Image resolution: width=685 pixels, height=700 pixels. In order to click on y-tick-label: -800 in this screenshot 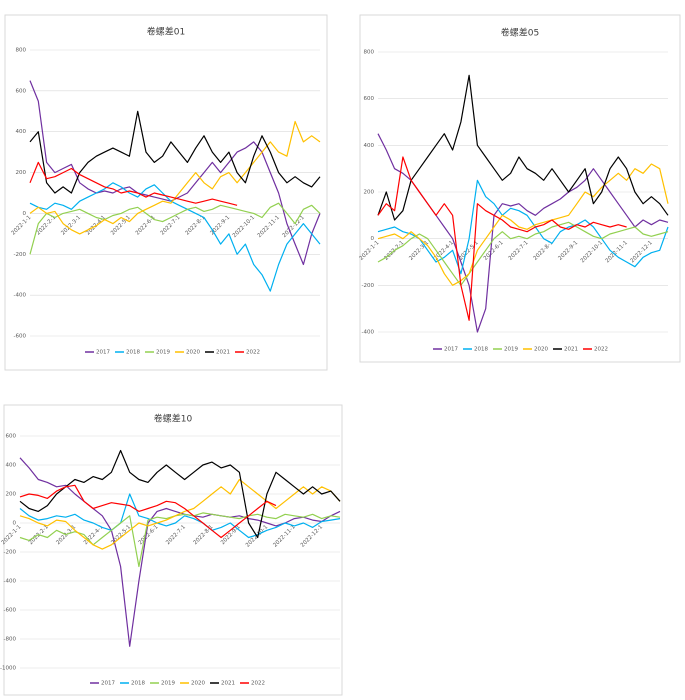, I will do `click(10, 640)`.